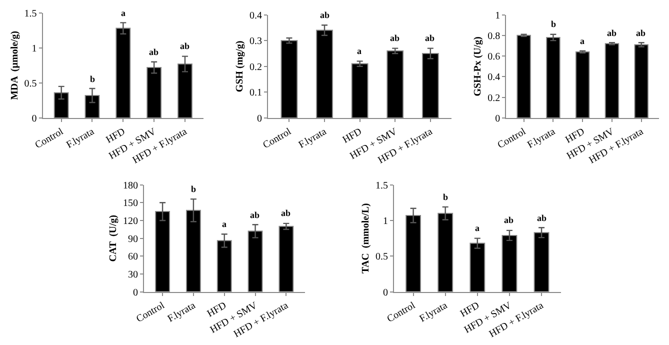 The width and height of the screenshot is (669, 345). I want to click on y-axis-title: TAC (mmole/L), so click(366, 238).